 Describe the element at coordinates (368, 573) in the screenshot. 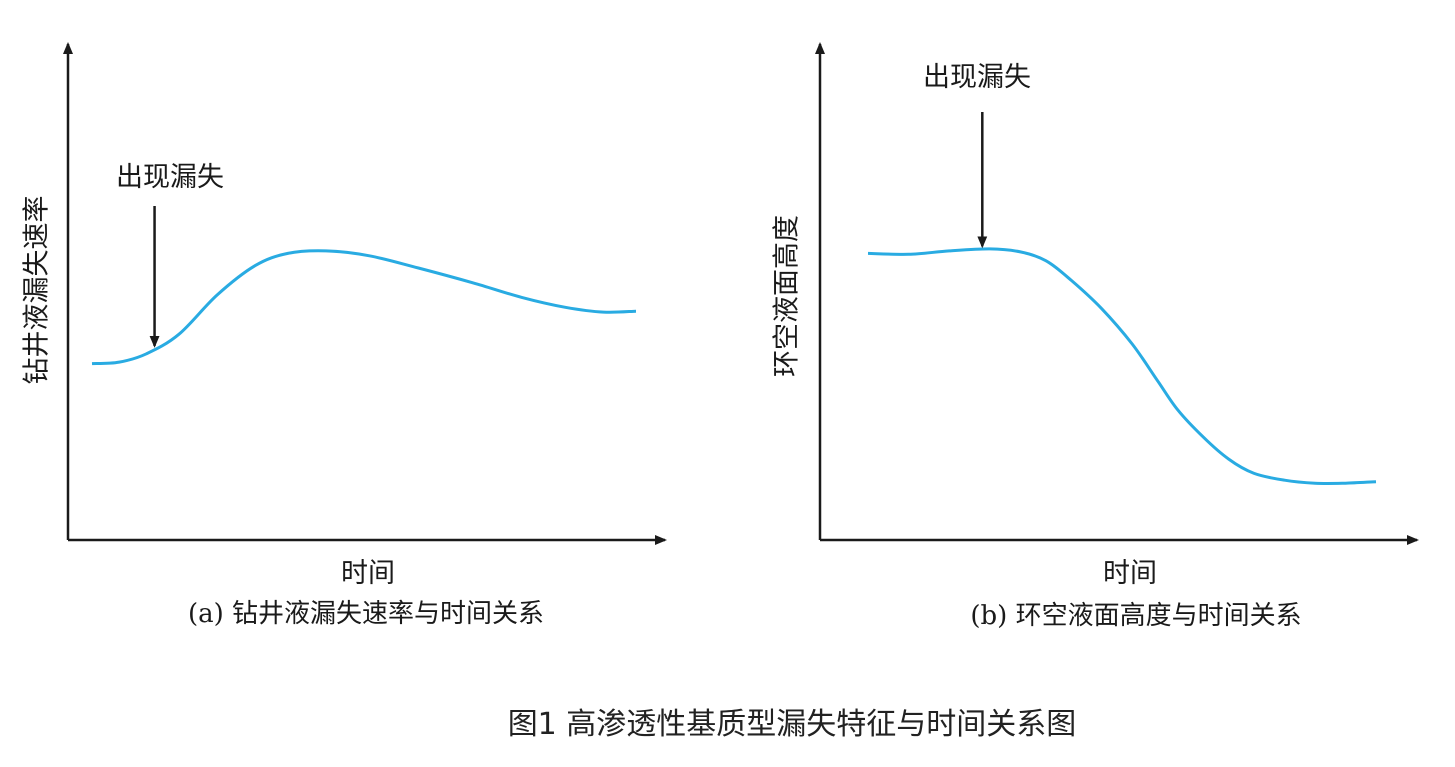

I see `panel-a-x-label: 时间` at that location.